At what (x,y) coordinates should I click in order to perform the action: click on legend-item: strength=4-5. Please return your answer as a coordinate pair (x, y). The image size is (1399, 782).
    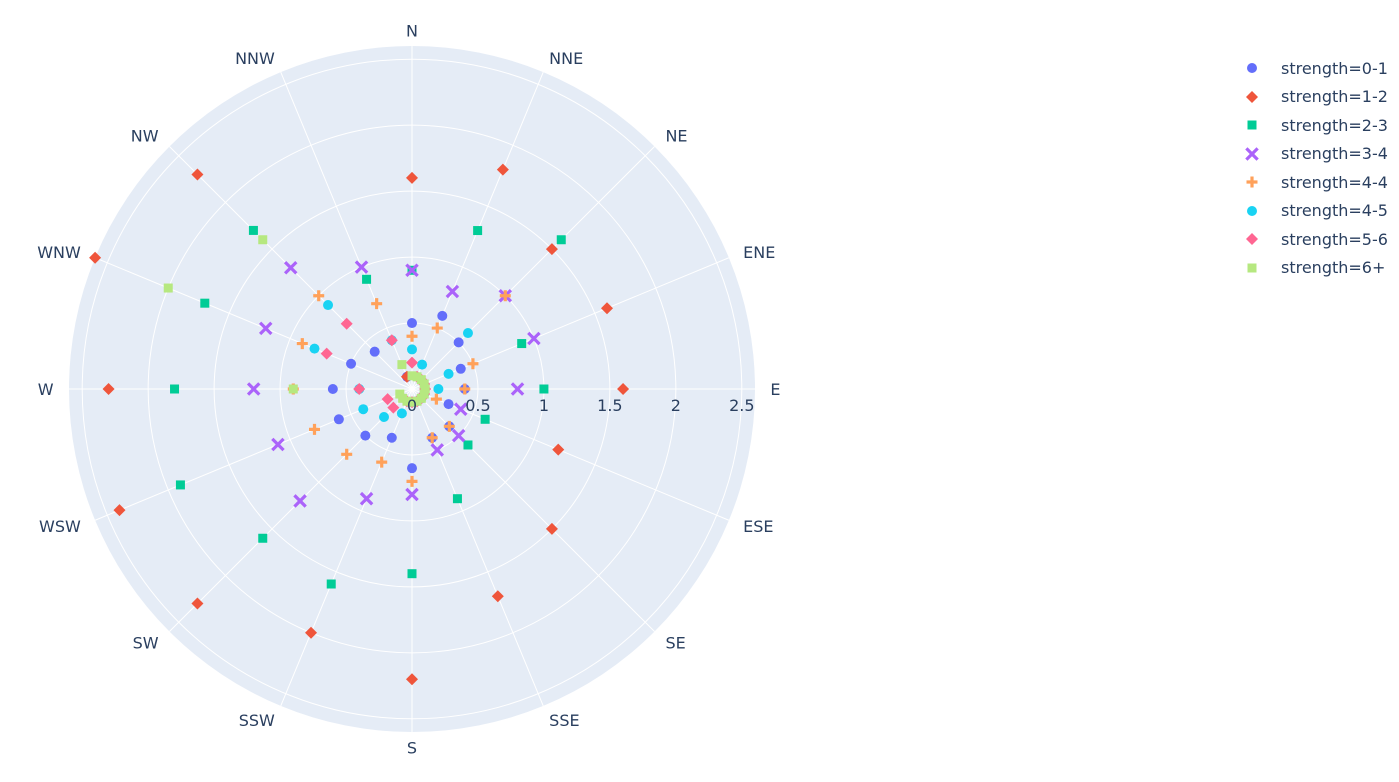
    Looking at the image, I should click on (1310, 211).